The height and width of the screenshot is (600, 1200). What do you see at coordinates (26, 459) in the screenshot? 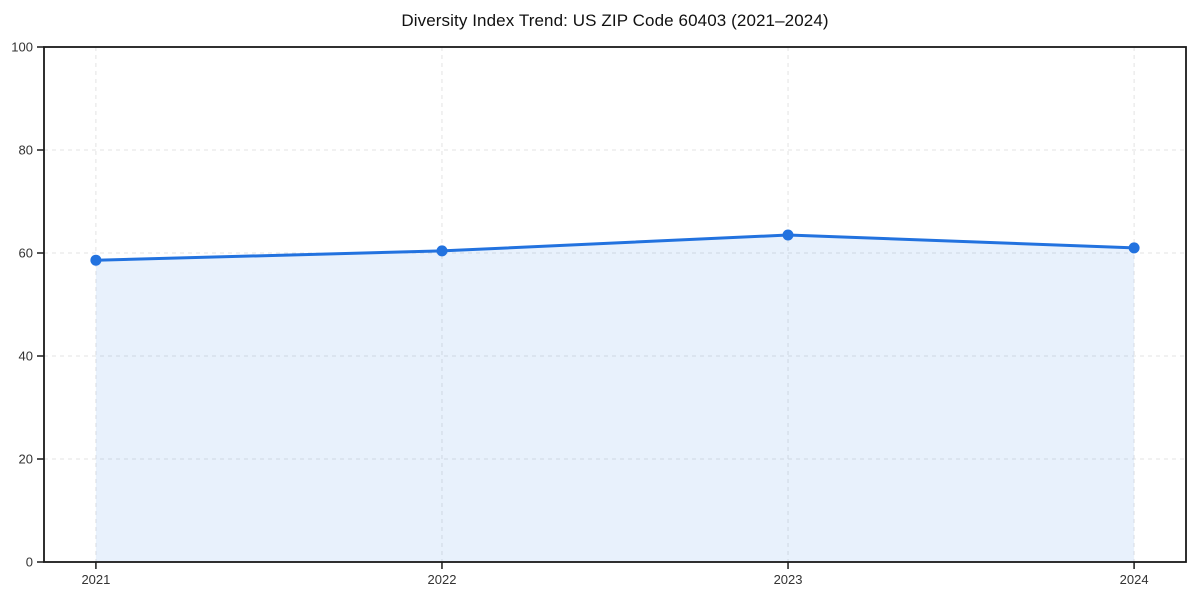
I see `y-tick-label-20: 20` at bounding box center [26, 459].